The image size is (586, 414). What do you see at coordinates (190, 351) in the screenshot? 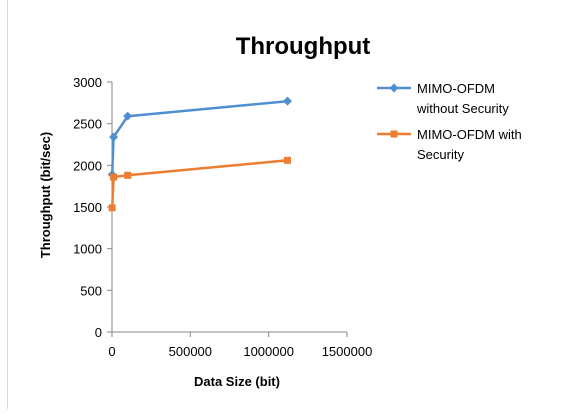
I see `x-tick-label: 500000` at bounding box center [190, 351].